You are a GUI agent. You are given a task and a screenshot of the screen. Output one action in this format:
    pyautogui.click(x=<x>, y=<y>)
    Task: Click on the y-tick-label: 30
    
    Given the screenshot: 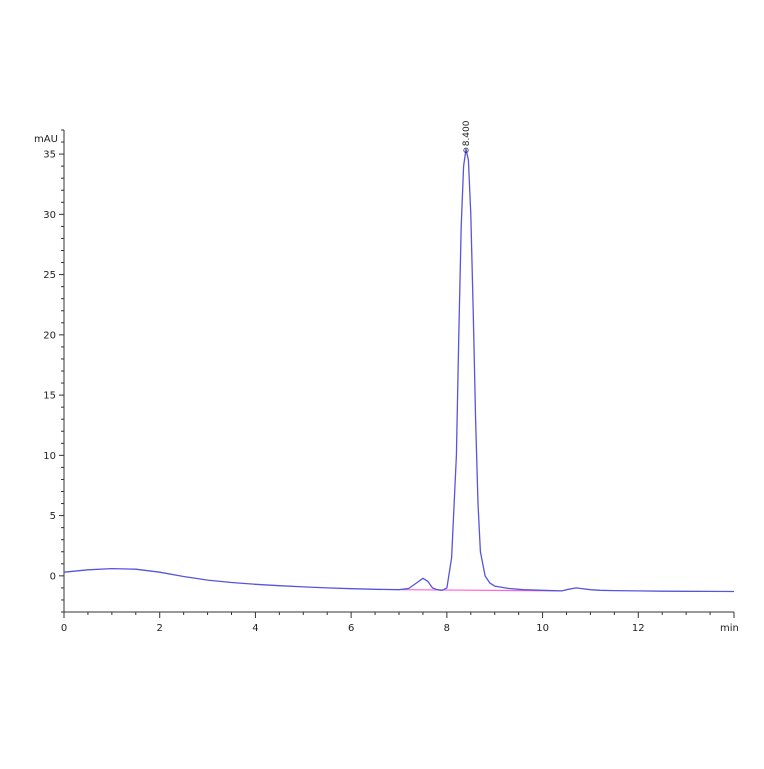 What is the action you would take?
    pyautogui.click(x=49, y=215)
    